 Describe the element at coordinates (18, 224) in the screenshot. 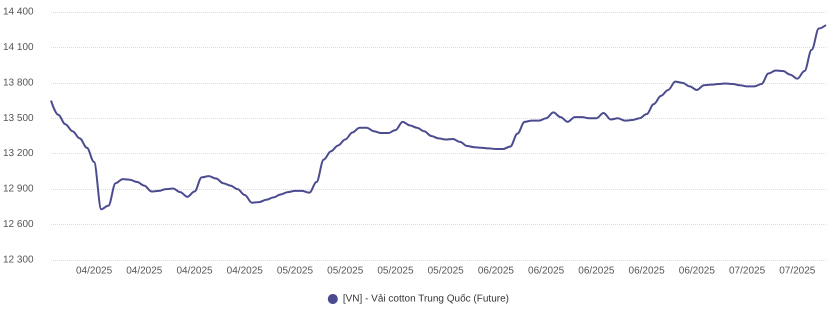

I see `y-tick-label: 12 600` at that location.